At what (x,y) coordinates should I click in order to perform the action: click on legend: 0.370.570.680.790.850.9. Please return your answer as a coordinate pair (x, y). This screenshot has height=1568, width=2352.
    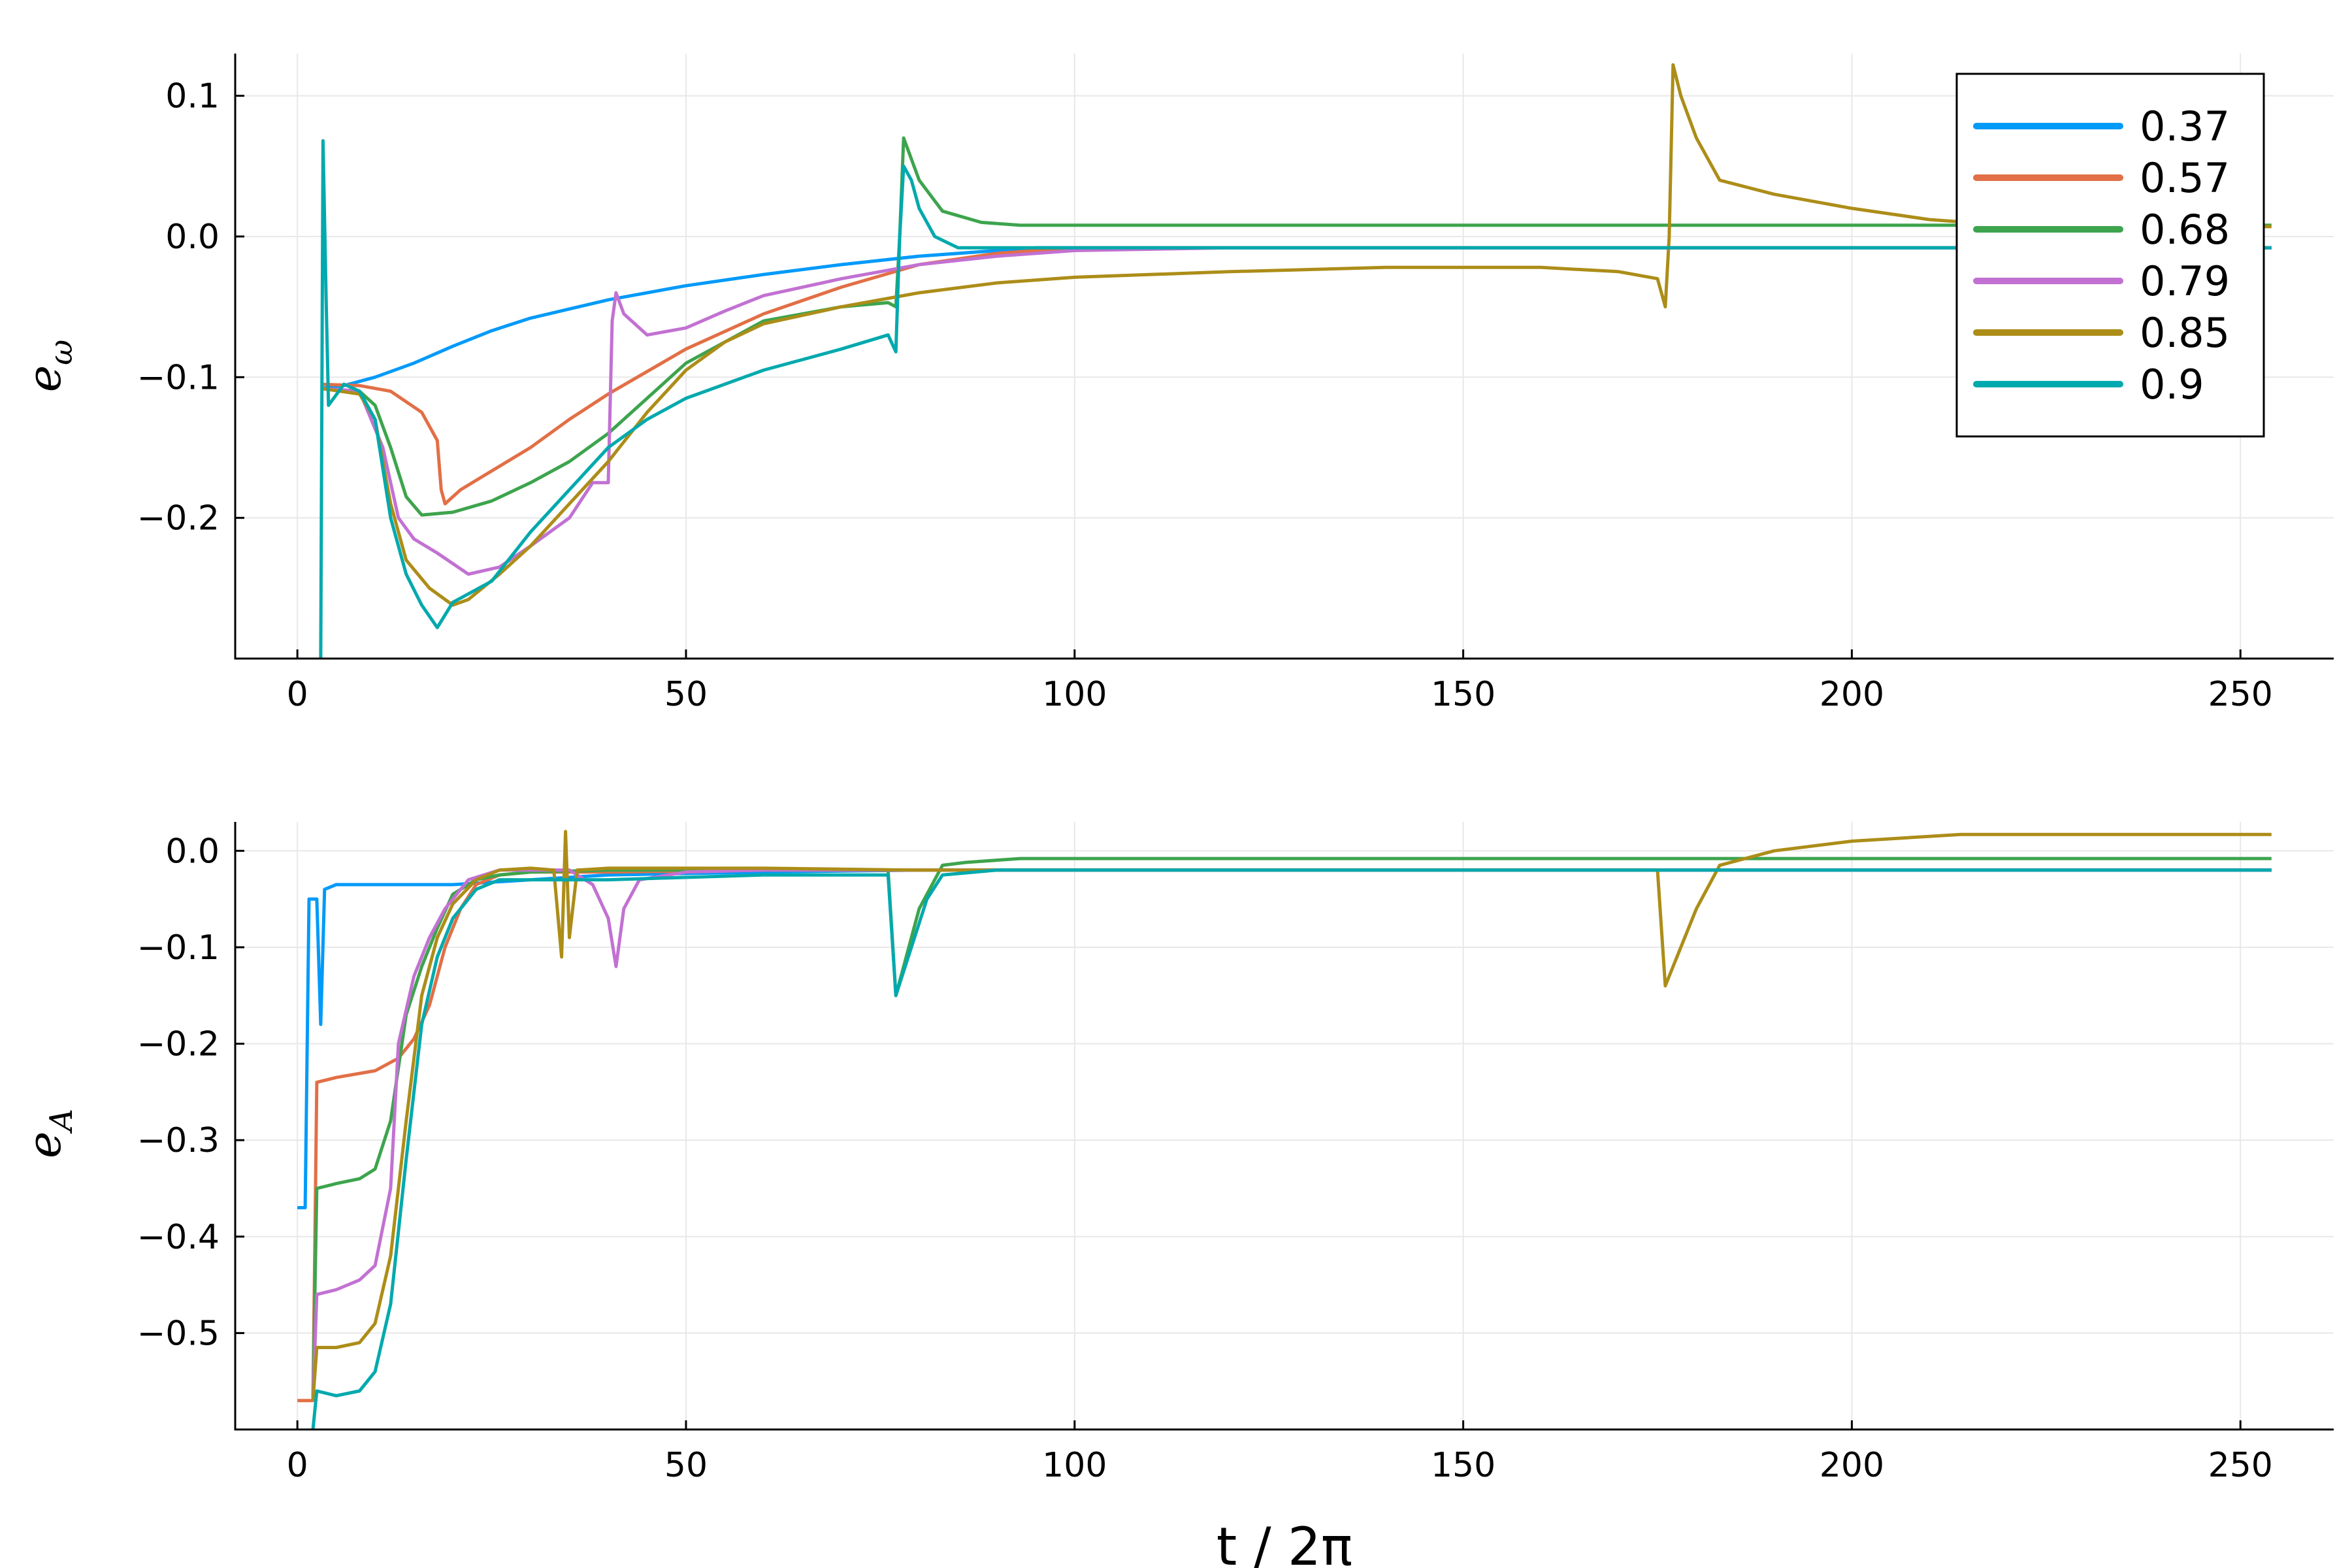
    Looking at the image, I should click on (2110, 255).